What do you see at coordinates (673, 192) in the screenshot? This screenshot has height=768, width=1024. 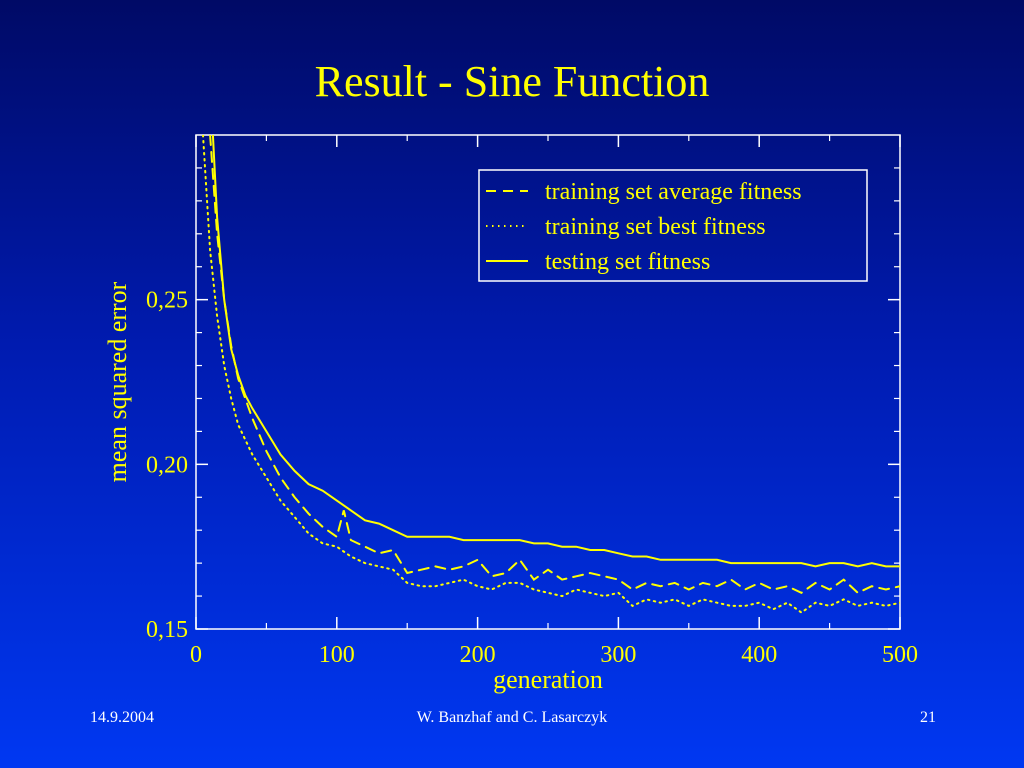 I see `legend-entry: training set average fitness` at bounding box center [673, 192].